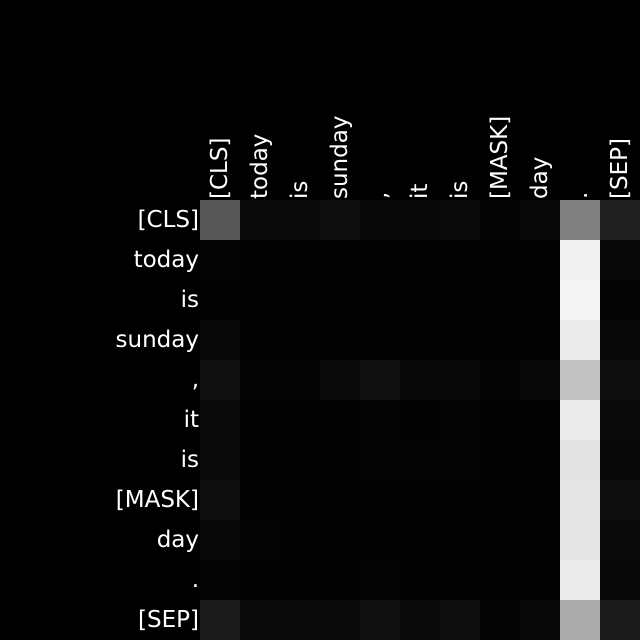  Describe the element at coordinates (500, 157) in the screenshot. I see `column-tick-label: [MASK]` at that location.